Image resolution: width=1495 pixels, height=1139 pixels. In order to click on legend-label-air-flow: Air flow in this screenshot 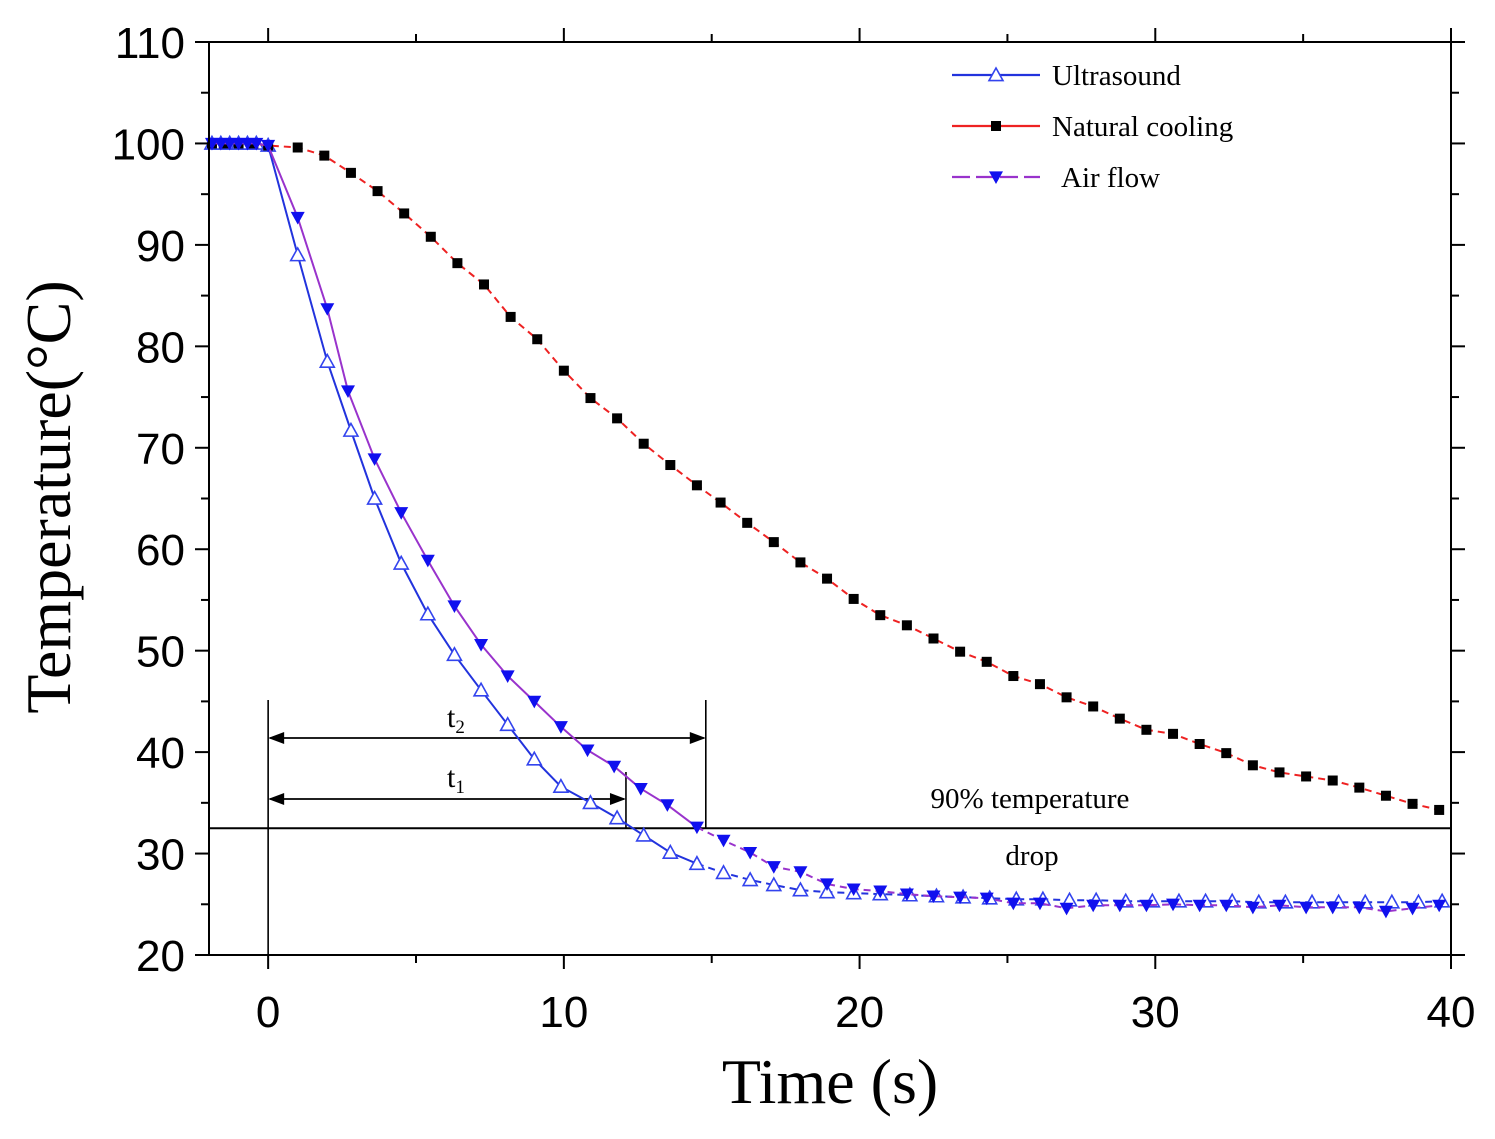, I will do `click(1110, 178)`.